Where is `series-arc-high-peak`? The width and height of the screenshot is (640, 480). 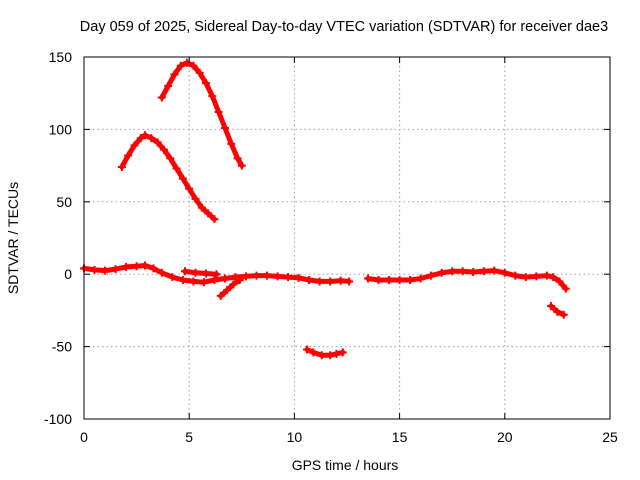
series-arc-high-peak is located at coordinates (201, 114).